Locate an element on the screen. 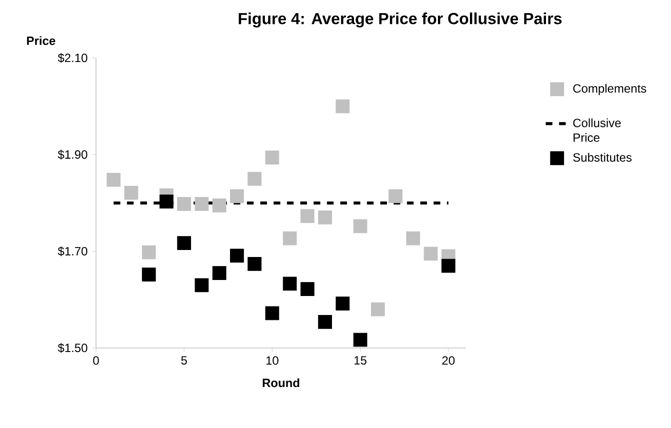 The image size is (671, 428). y-tick-label: $1.90 is located at coordinates (73, 155).